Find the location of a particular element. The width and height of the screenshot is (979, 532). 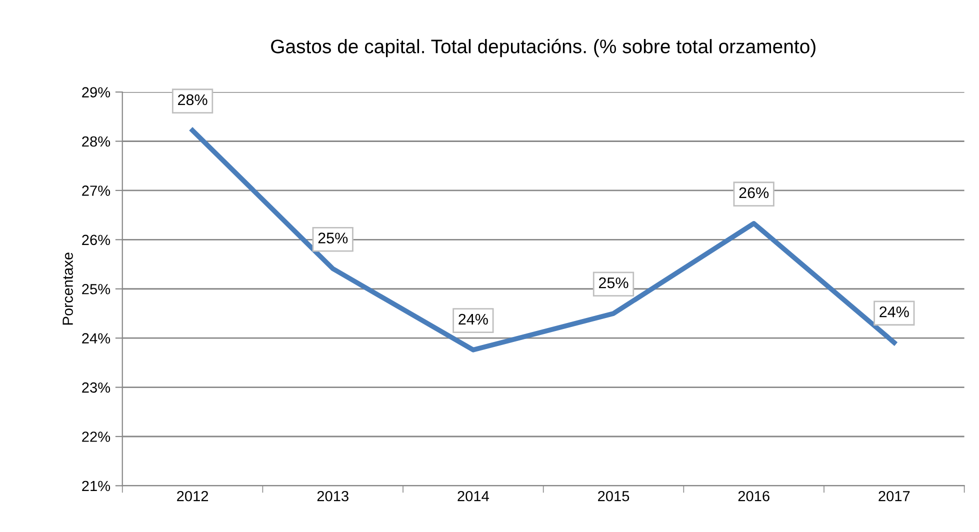

y-tick-label: 25% is located at coordinates (96, 289).